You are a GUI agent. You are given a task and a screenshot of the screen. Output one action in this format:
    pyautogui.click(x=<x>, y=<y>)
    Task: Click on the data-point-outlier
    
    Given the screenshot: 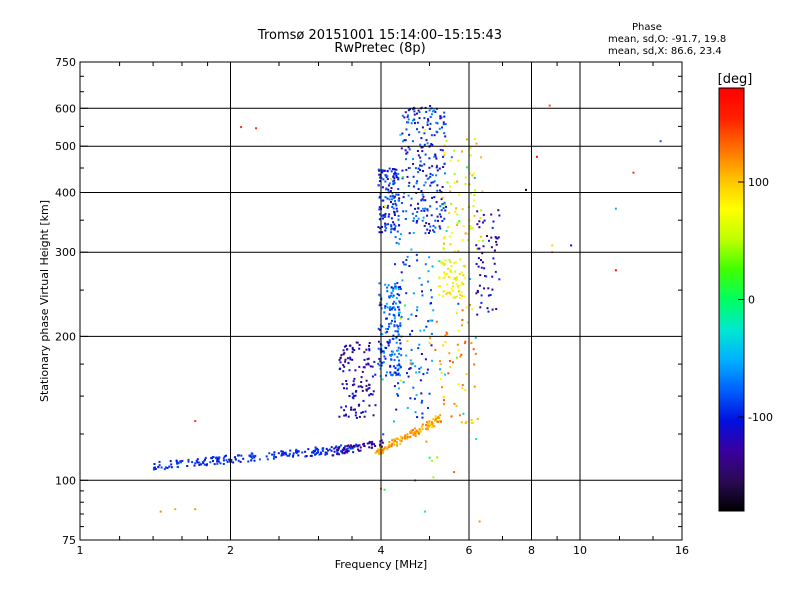 What is the action you would take?
    pyautogui.click(x=479, y=521)
    